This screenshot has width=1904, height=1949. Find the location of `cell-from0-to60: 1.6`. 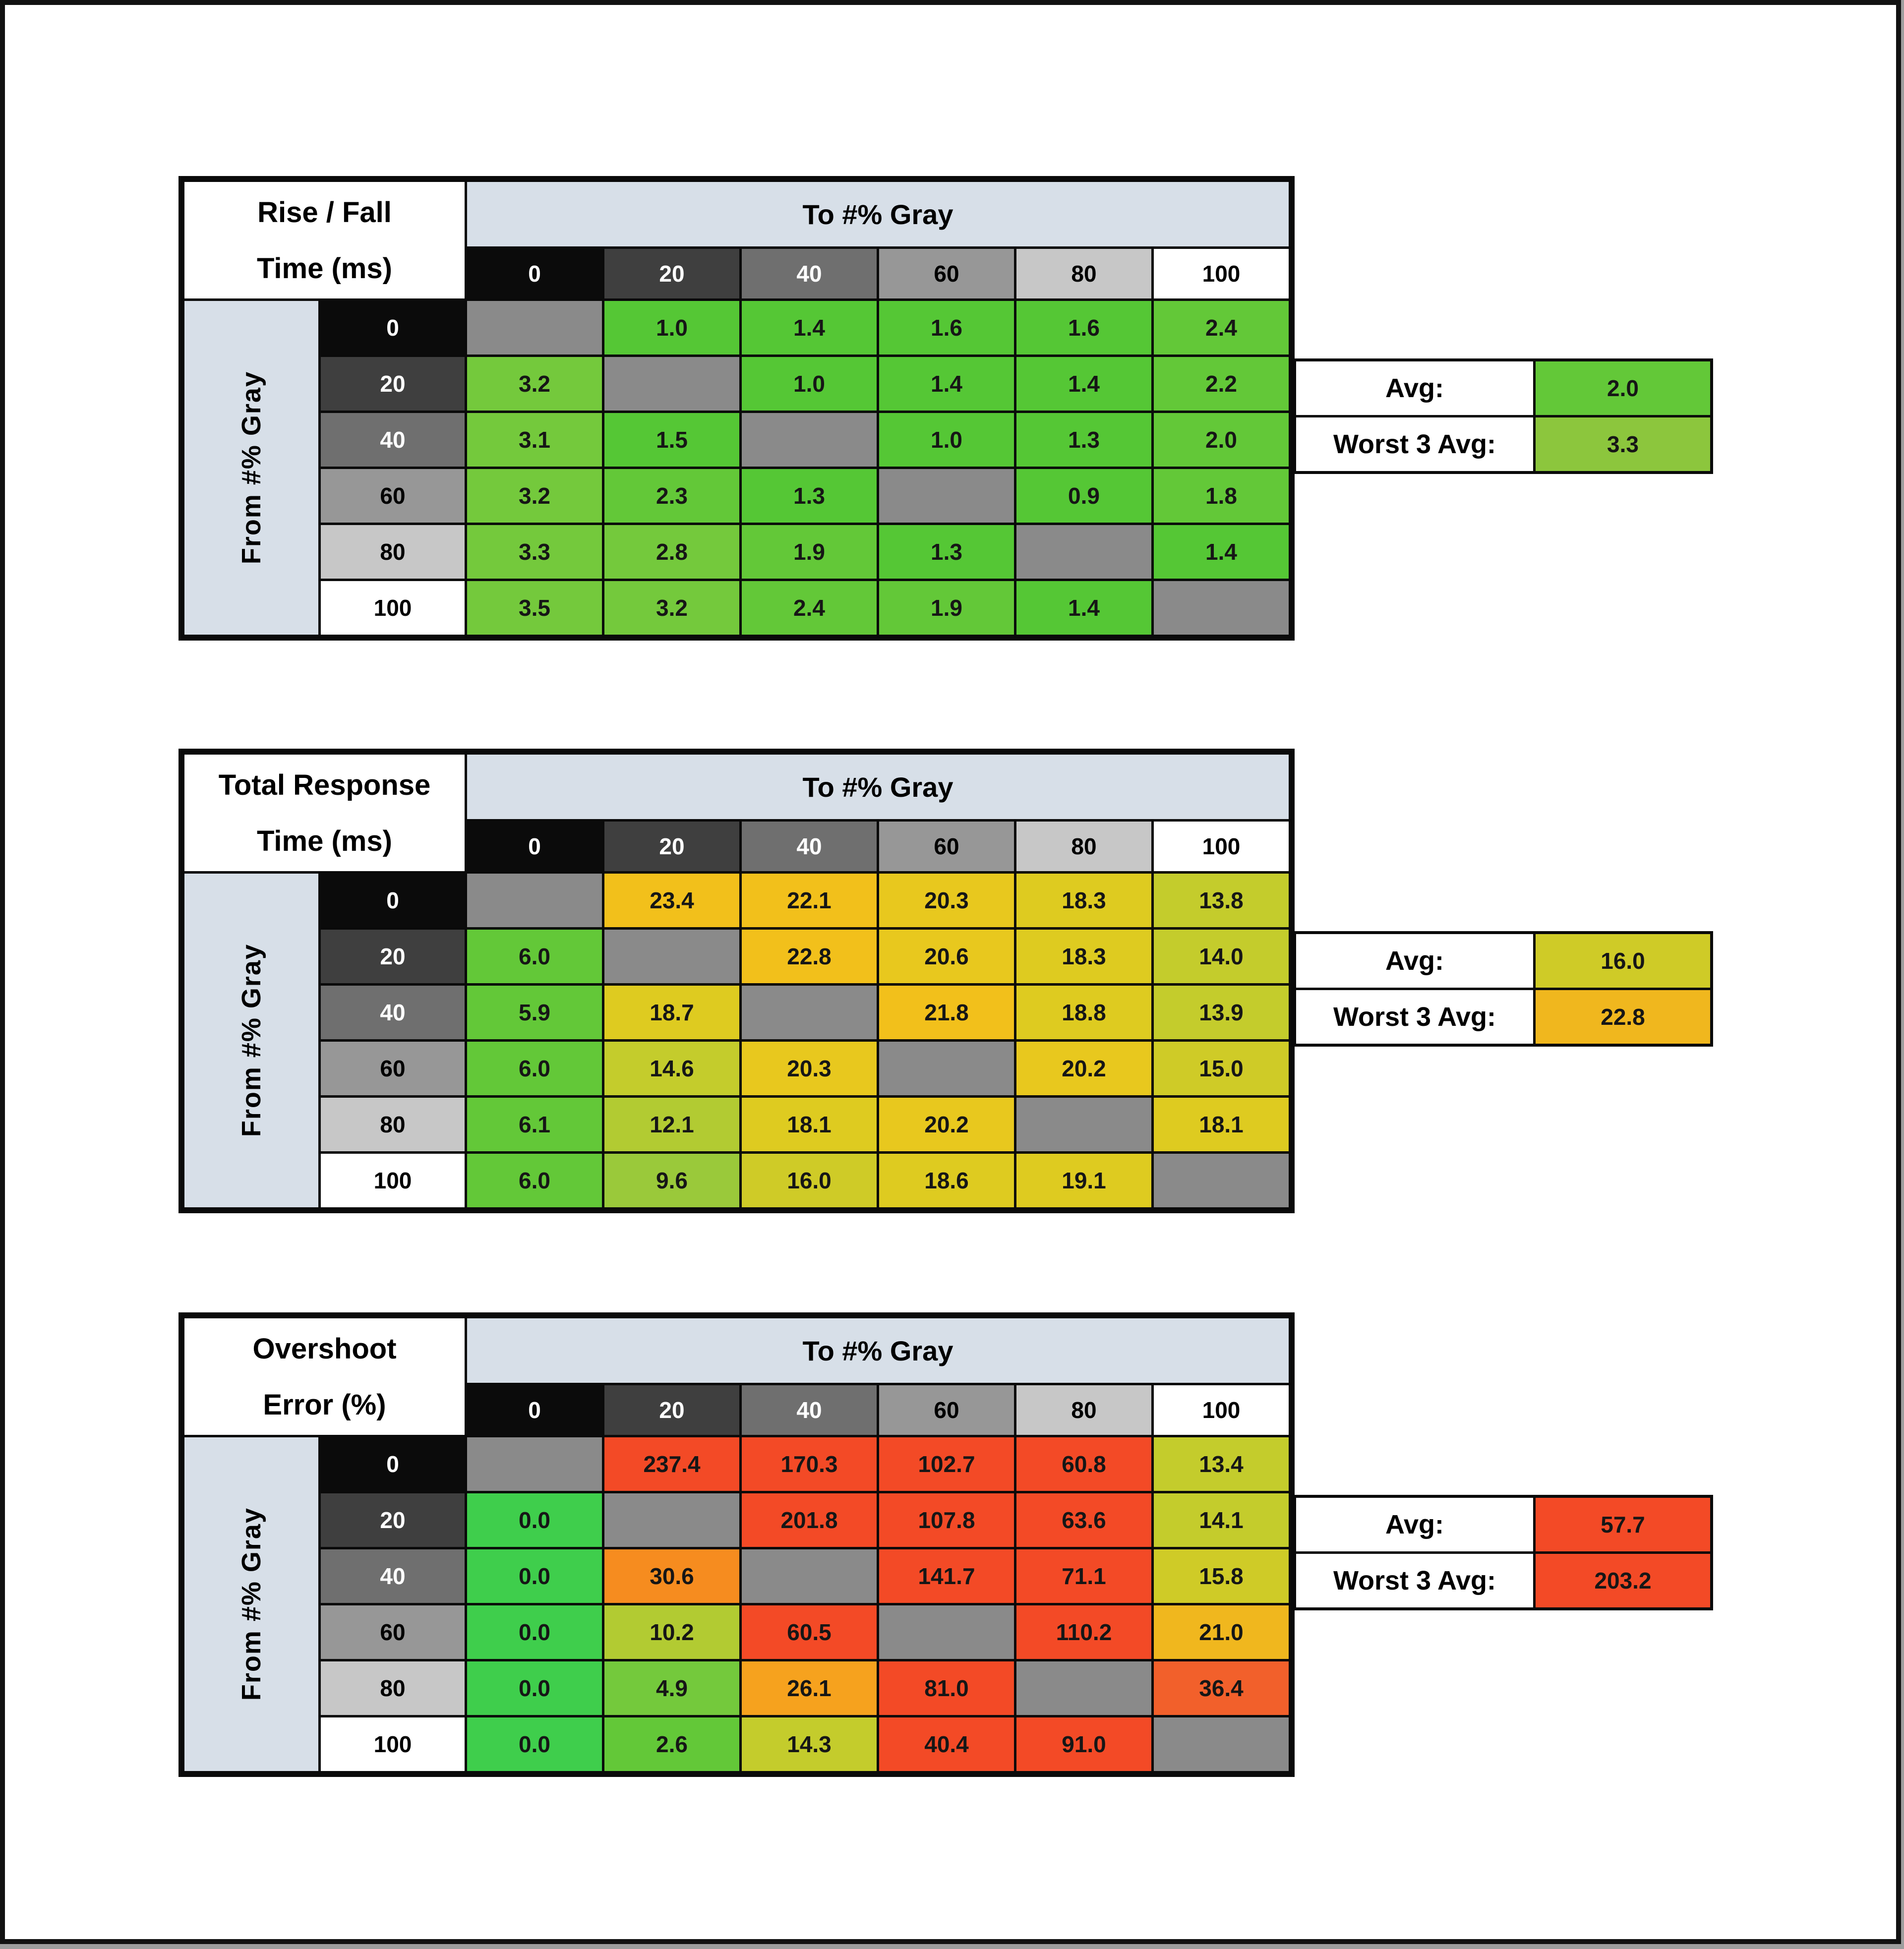

cell-from0-to60: 1.6 is located at coordinates (946, 327).